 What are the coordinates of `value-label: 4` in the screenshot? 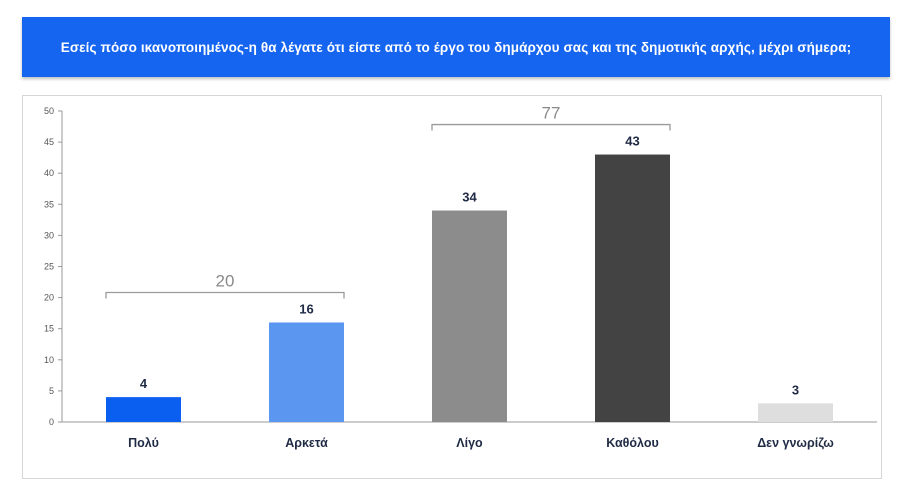 It's located at (144, 383).